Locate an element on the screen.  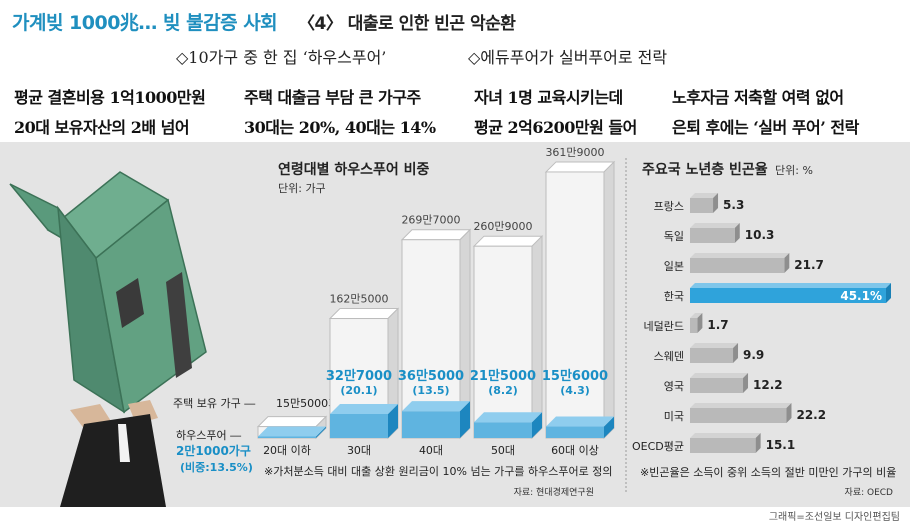
caption-3-line-2: 평균 2억6200만원 들어 is located at coordinates (555, 127).